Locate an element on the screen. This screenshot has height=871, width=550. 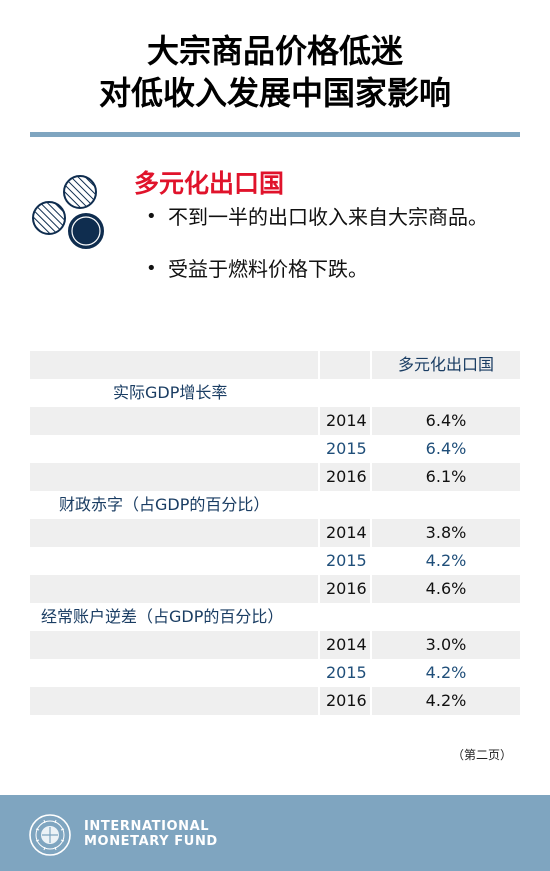
bullet-item: 不到一半的出口收入来自大宗商品。 is located at coordinates (336, 217).